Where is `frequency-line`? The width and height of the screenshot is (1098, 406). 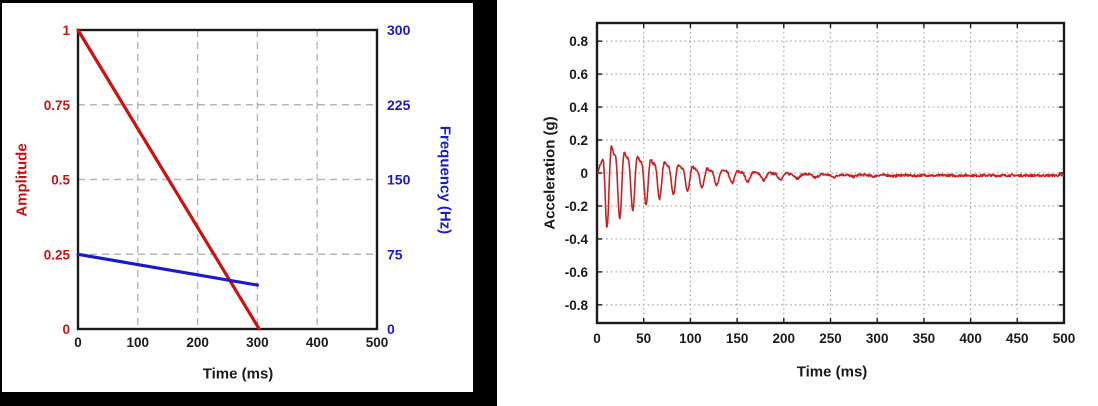
frequency-line is located at coordinates (167, 269).